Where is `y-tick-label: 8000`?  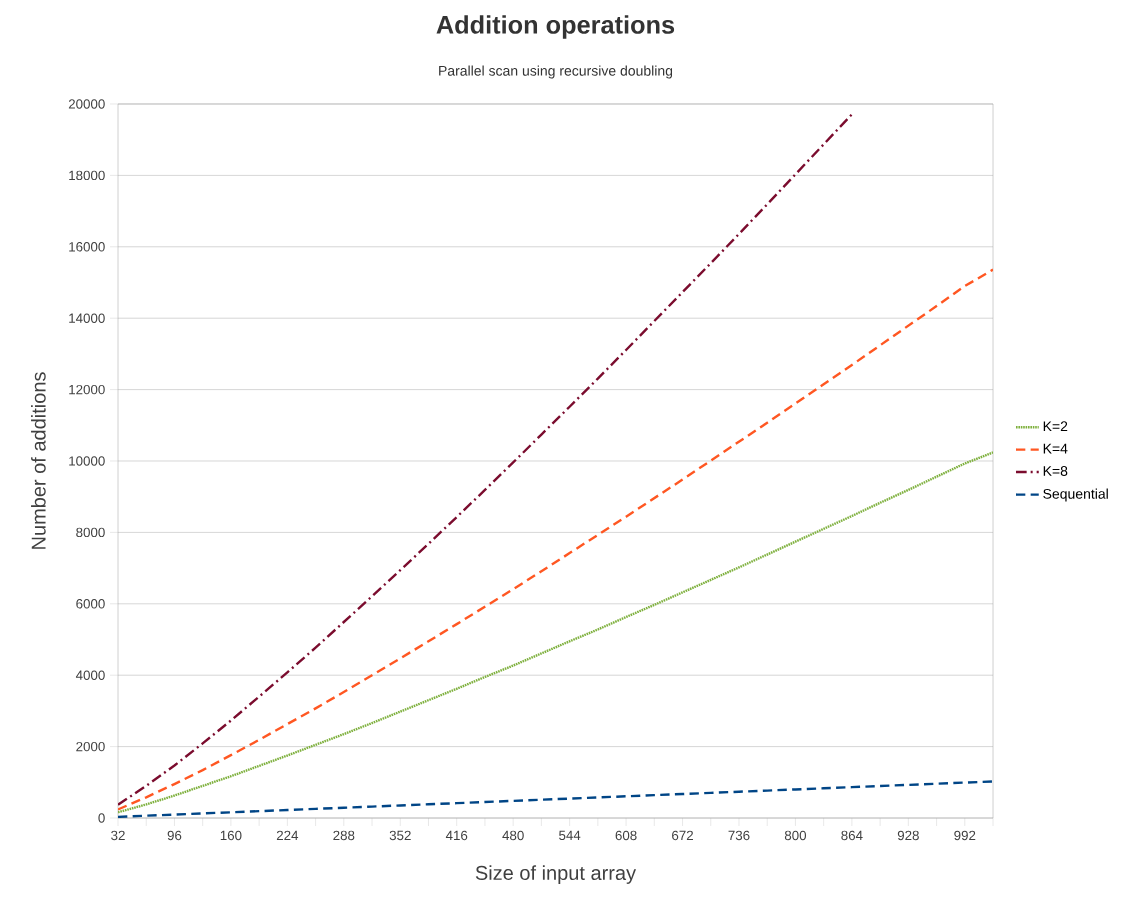
y-tick-label: 8000 is located at coordinates (90, 532).